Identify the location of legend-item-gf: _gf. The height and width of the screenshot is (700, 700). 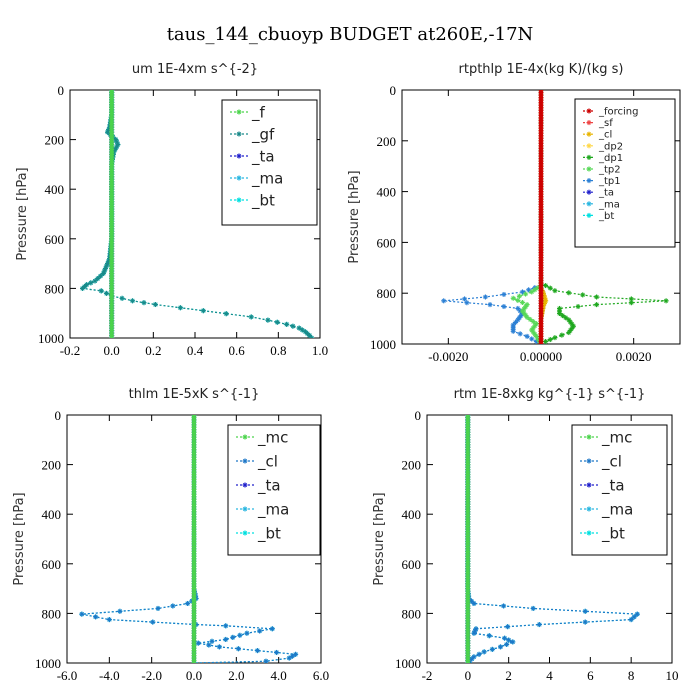
(252, 134).